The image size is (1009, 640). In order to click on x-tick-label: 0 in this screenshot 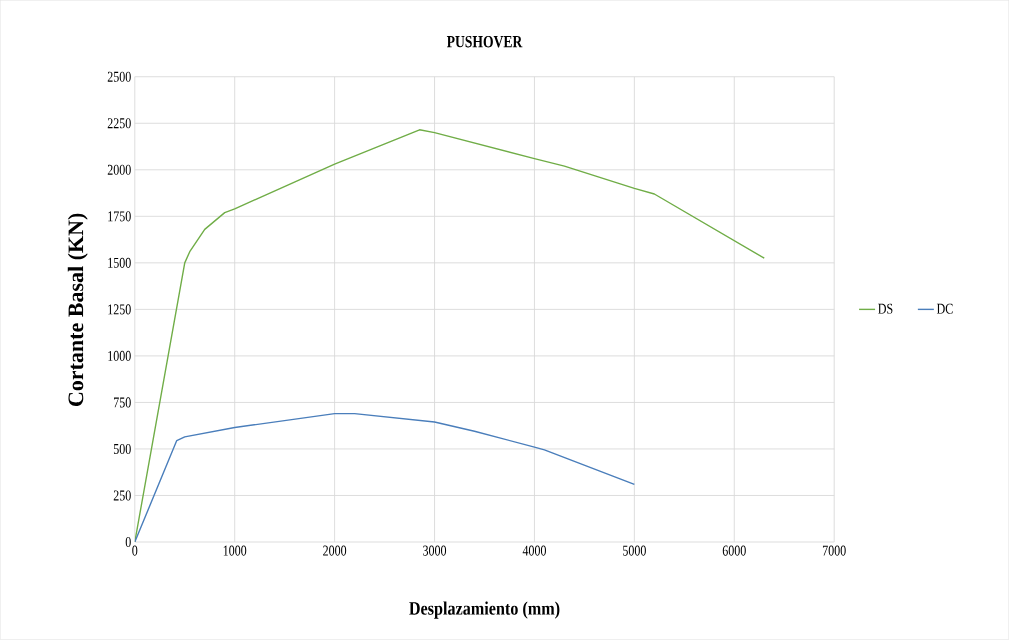, I will do `click(135, 550)`.